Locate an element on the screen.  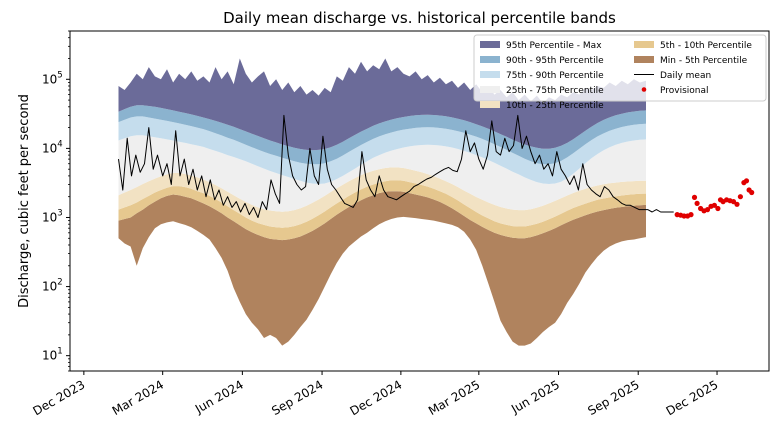
y-tick-label: 10⁴ is located at coordinates (52, 147).